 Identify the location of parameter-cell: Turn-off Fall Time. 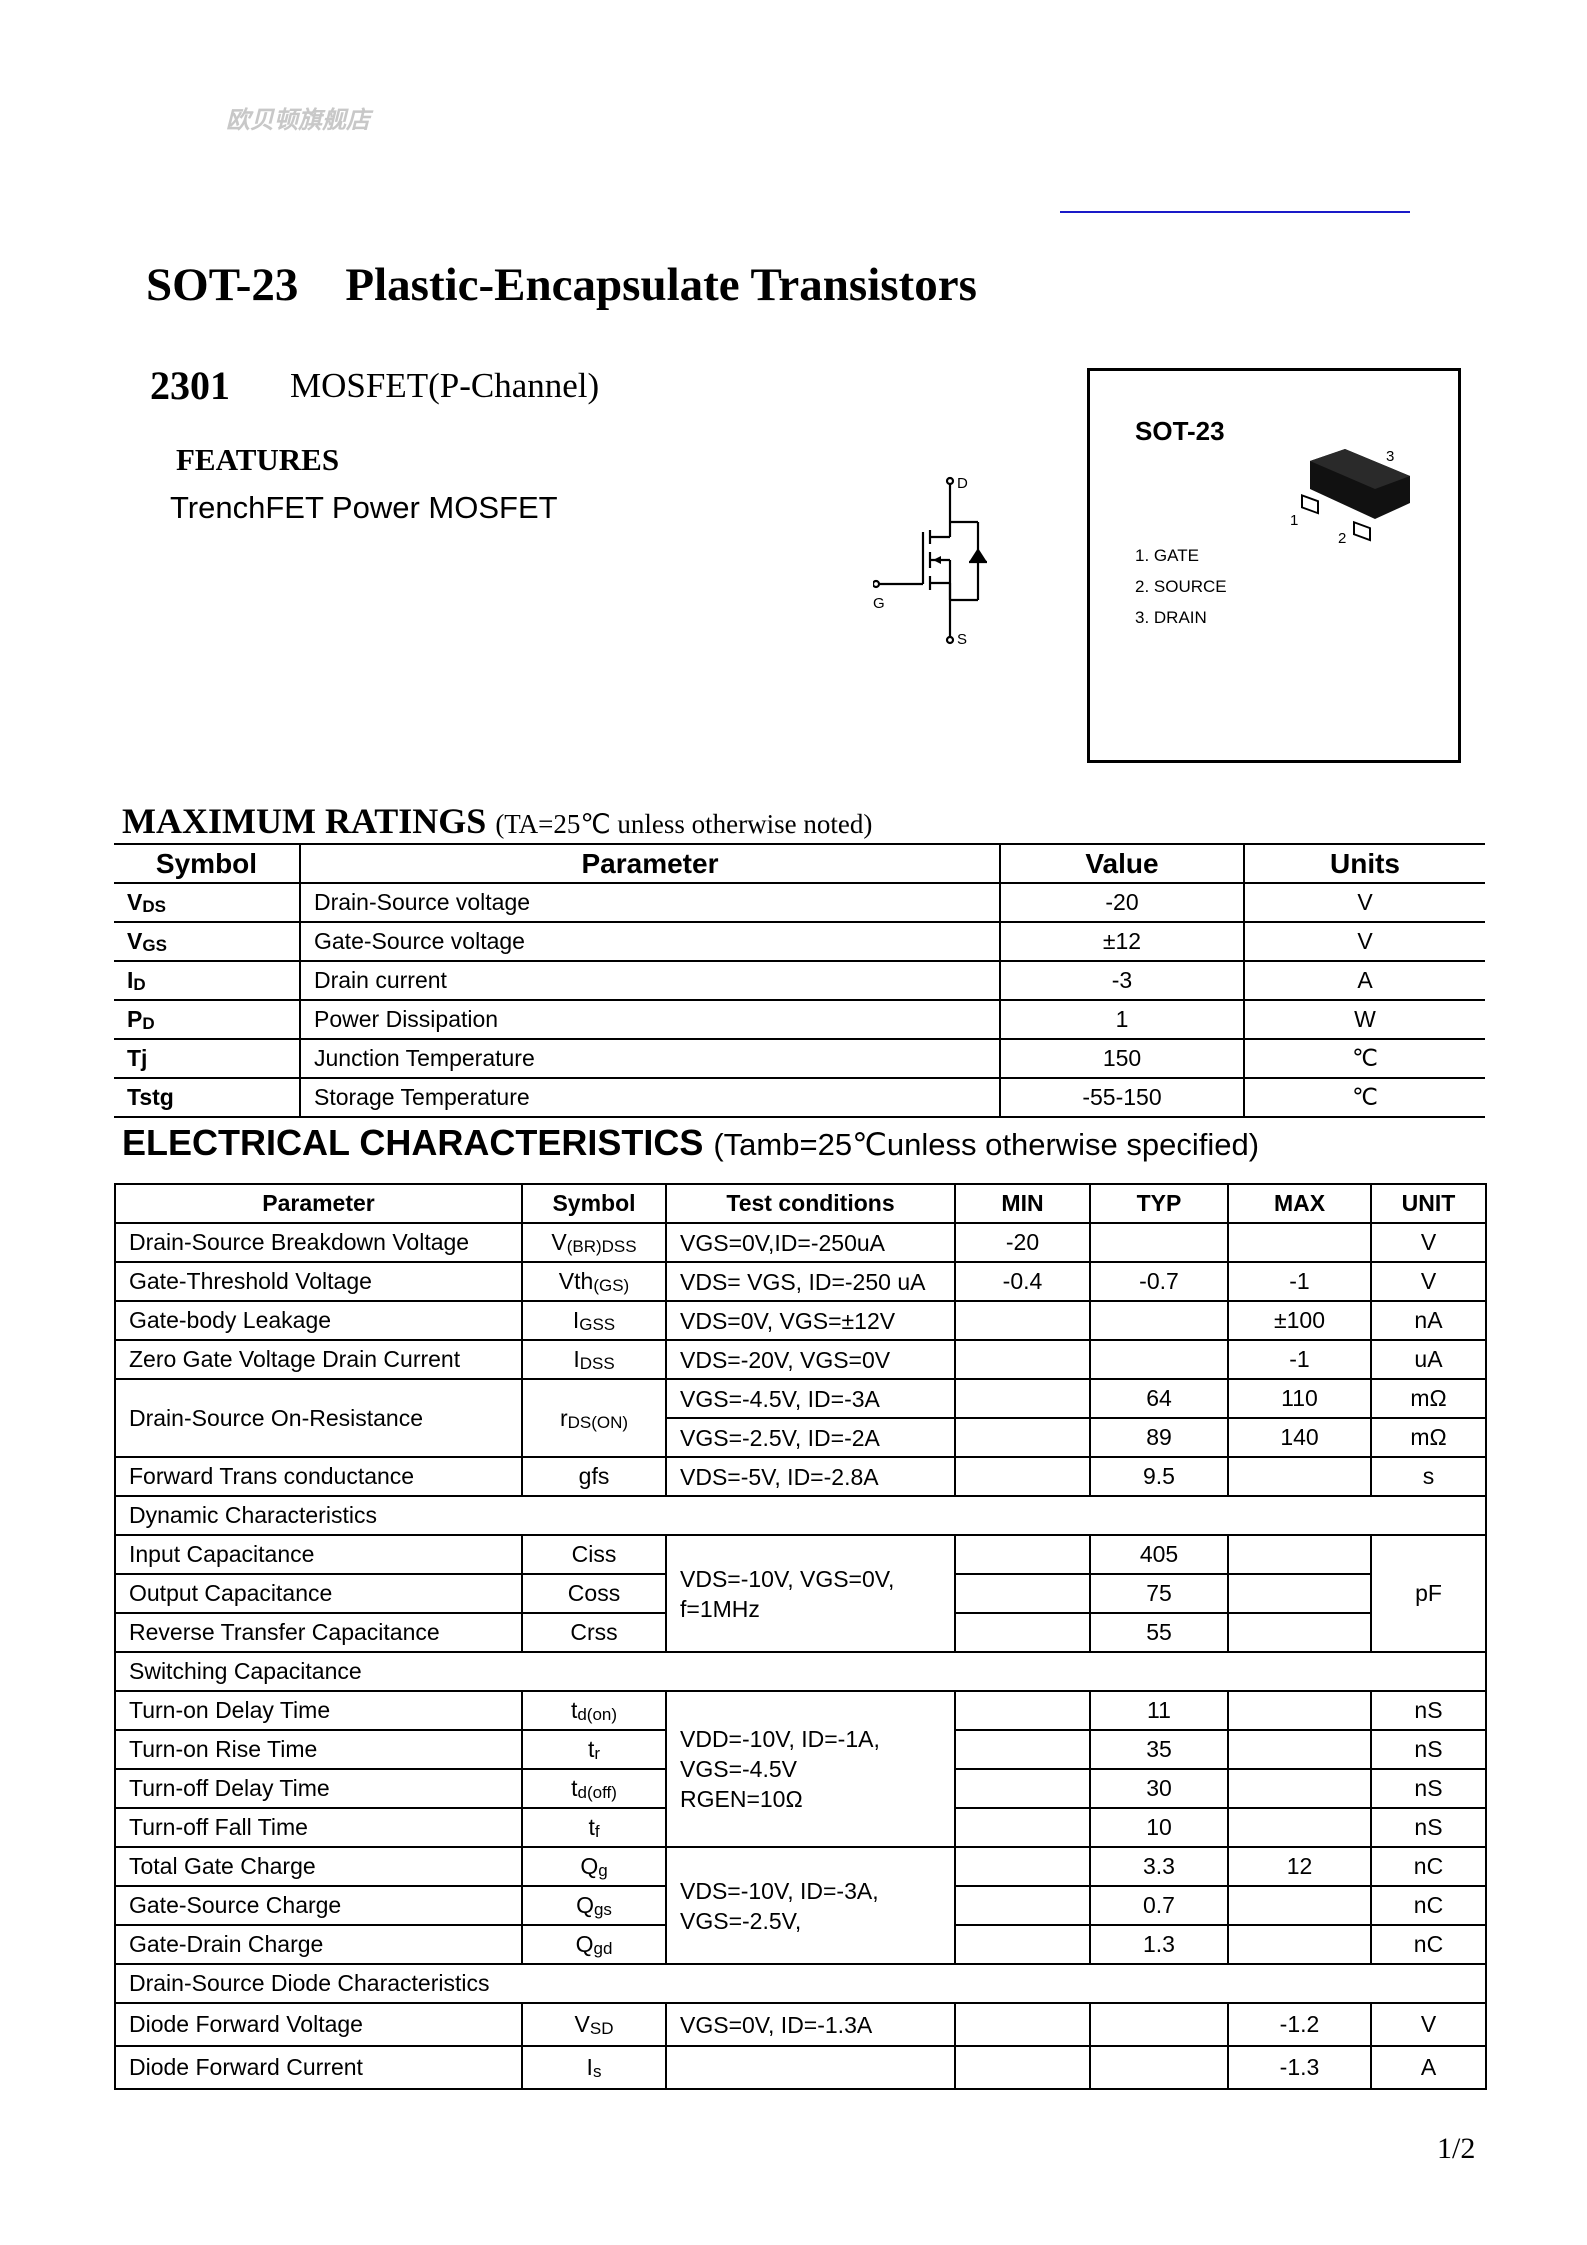
(318, 1827).